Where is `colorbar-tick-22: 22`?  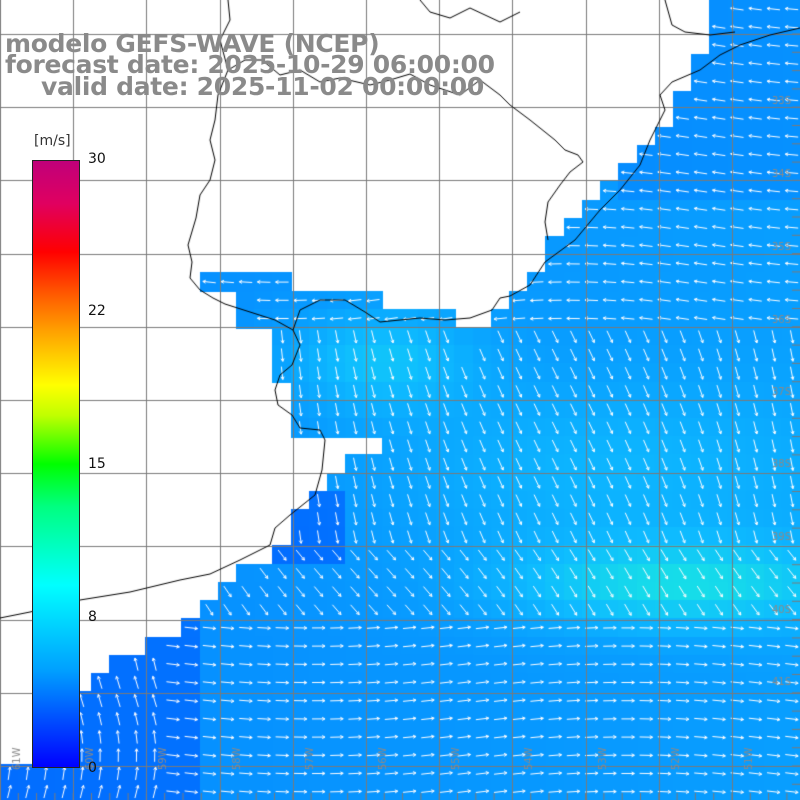
colorbar-tick-22: 22 is located at coordinates (97, 311).